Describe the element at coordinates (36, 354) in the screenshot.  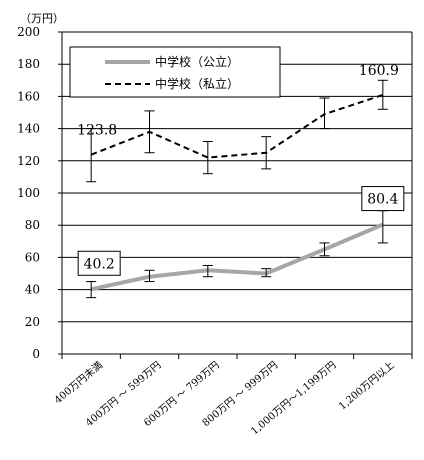
I see `y-tick-label: 0` at that location.